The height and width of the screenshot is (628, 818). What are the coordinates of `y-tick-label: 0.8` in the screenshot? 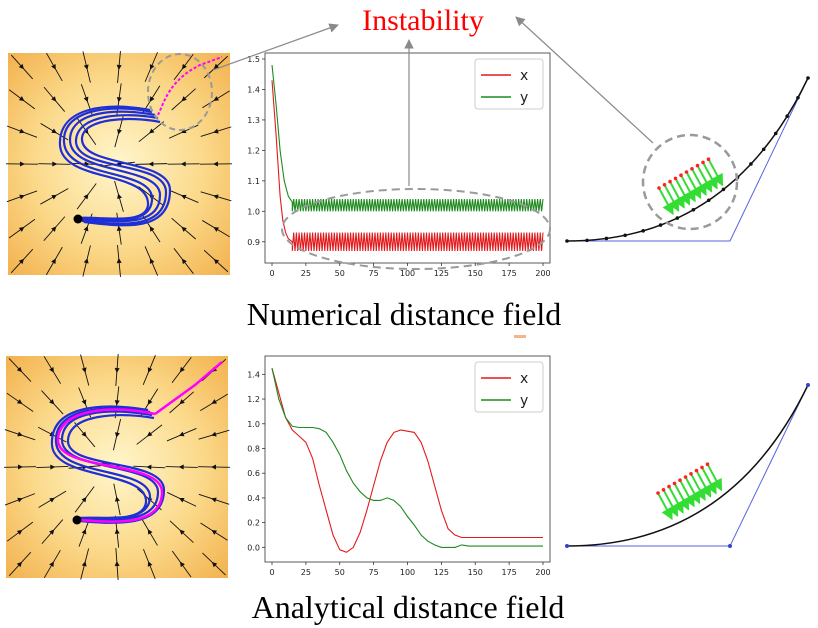 It's located at (253, 448).